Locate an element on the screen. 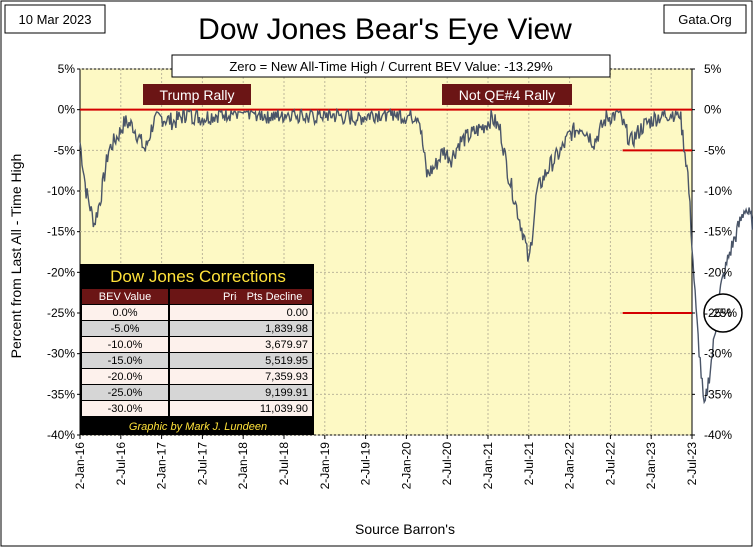  subtitle-box is located at coordinates (391, 66).